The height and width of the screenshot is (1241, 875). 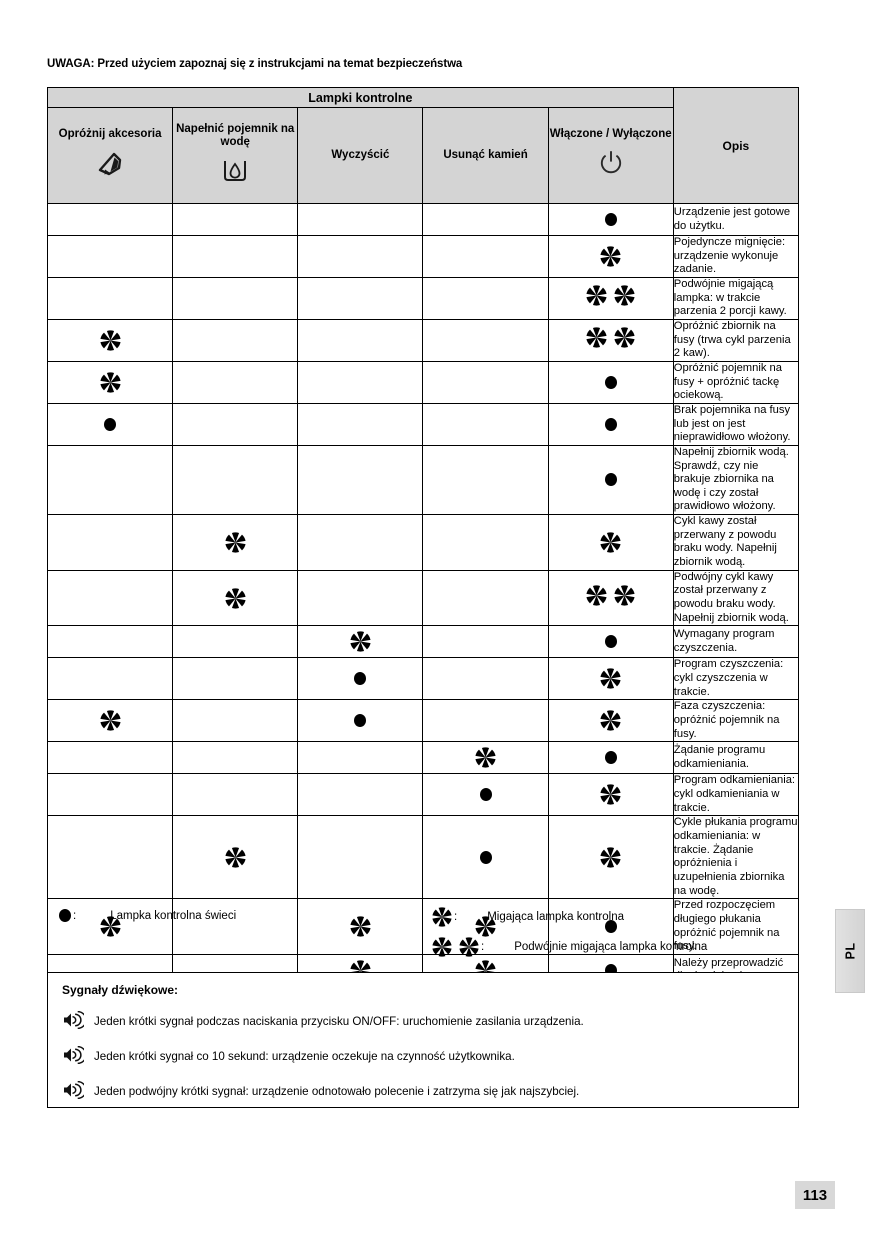 What do you see at coordinates (235, 172) in the screenshot?
I see `water-tank-drop-icon` at bounding box center [235, 172].